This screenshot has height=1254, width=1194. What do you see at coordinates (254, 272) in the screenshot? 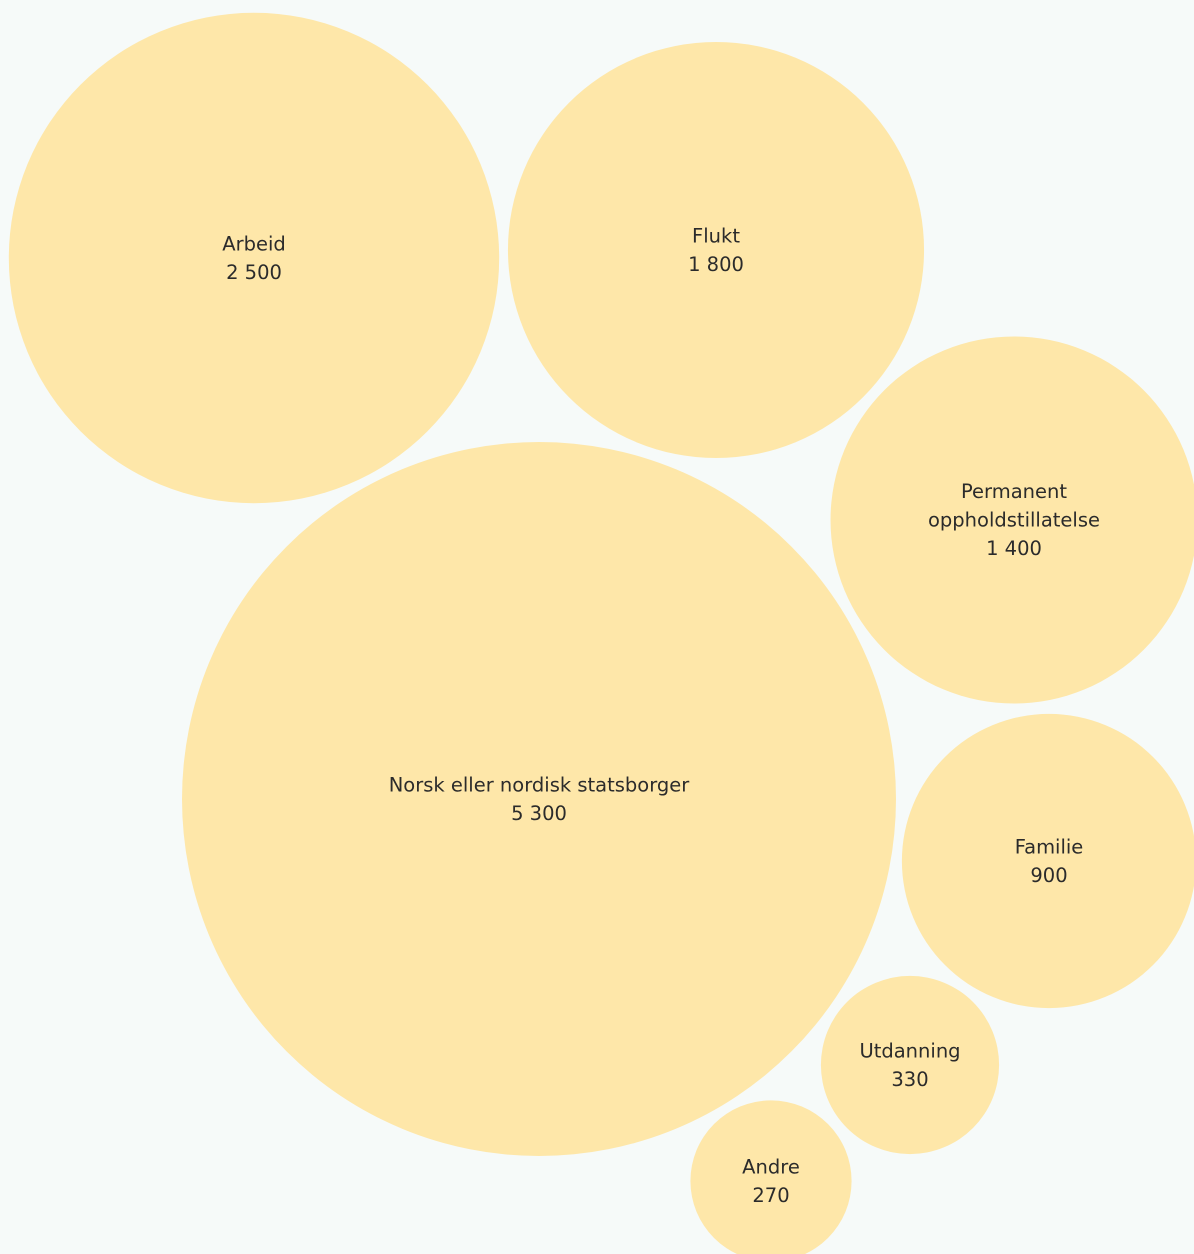
I see `bubble-value-label: 2 500` at bounding box center [254, 272].